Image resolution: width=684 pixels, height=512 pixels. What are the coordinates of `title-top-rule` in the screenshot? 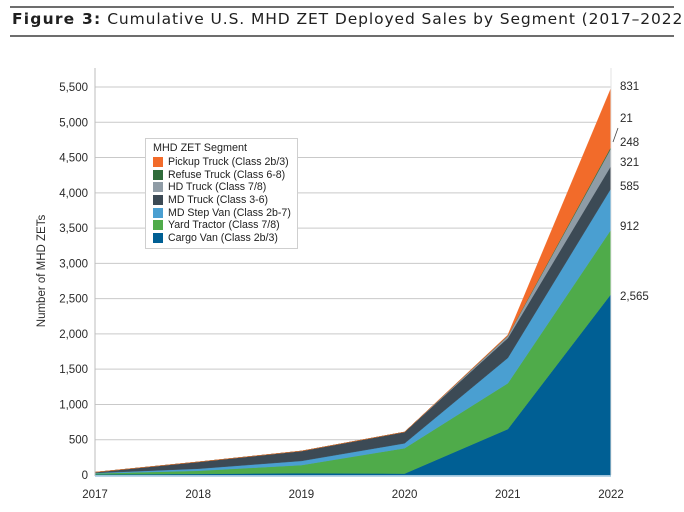 It's located at (342, 7).